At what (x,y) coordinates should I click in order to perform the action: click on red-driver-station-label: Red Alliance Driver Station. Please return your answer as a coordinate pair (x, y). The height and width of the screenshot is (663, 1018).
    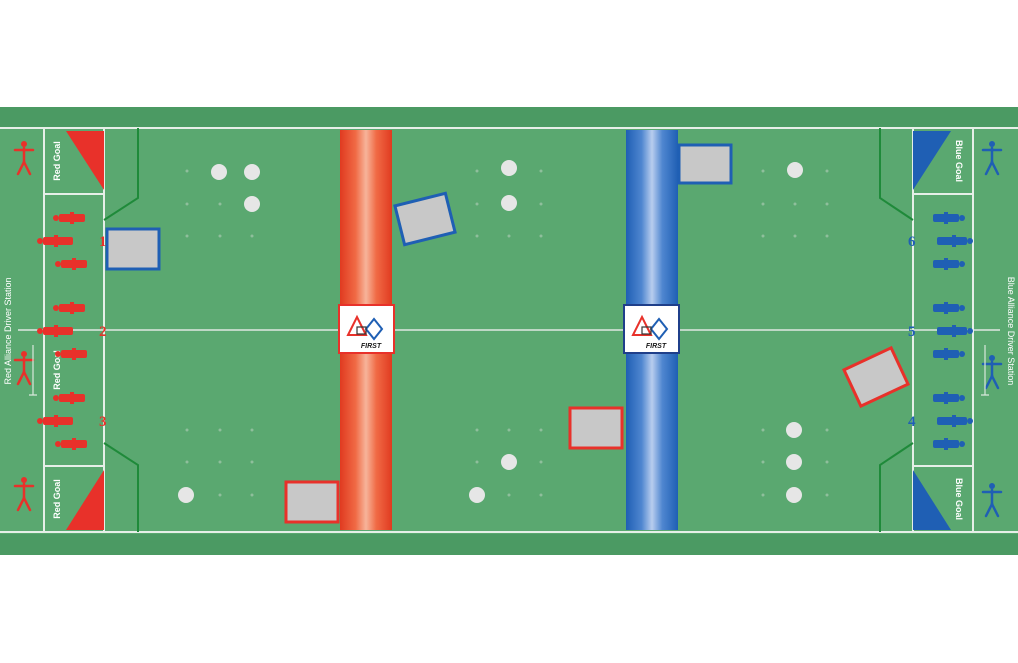
    Looking at the image, I should click on (8, 330).